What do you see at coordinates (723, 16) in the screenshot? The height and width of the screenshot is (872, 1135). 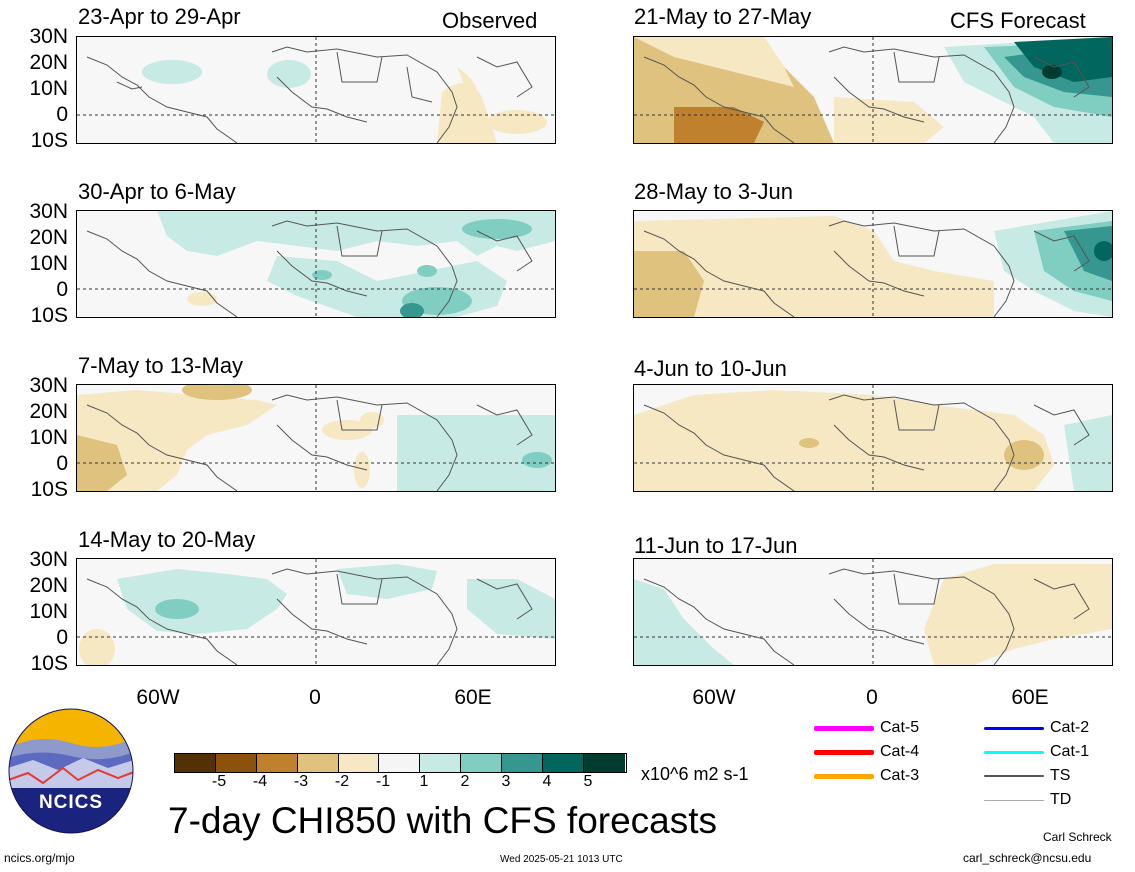 I see `panel-title: 21-May to 27-May` at bounding box center [723, 16].